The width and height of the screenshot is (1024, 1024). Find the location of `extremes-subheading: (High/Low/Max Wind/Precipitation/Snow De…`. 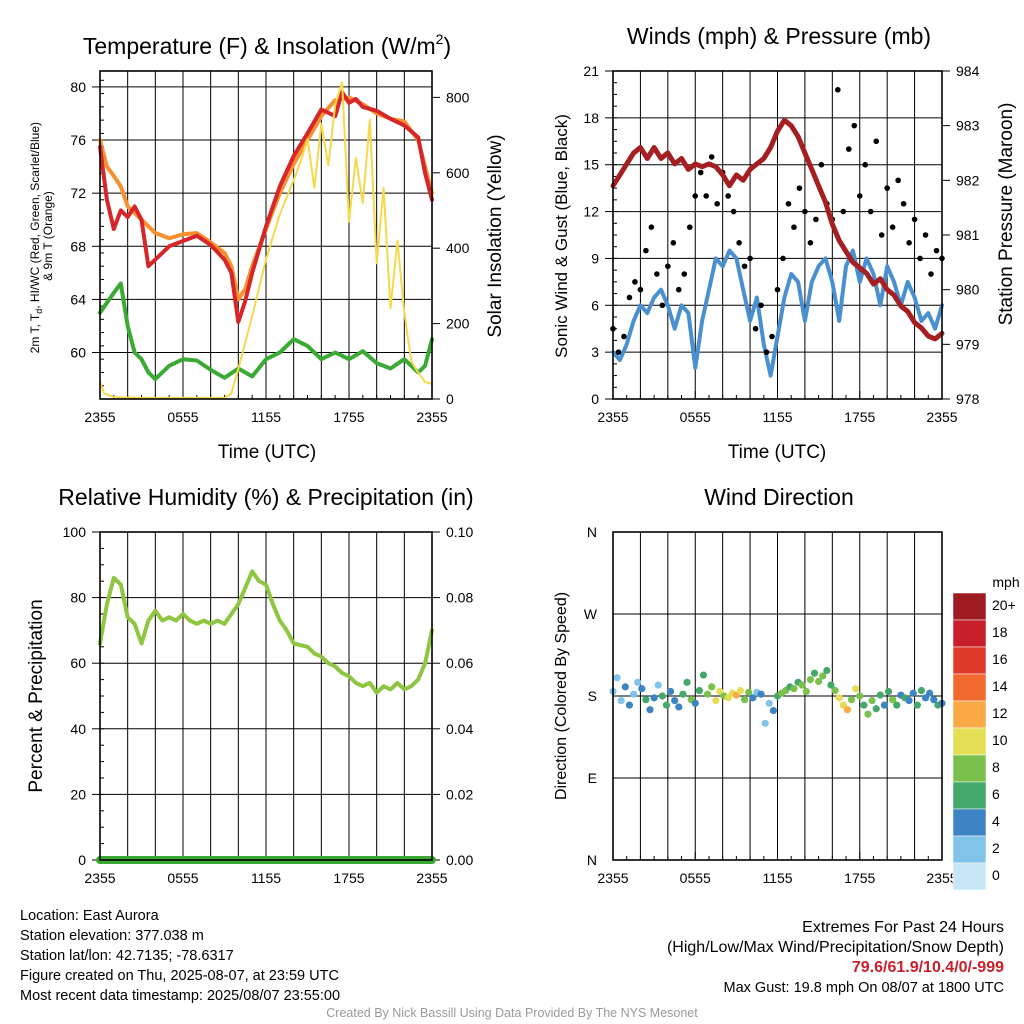

extremes-subheading: (High/Low/Max Wind/Precipitation/Snow De… is located at coordinates (835, 947).